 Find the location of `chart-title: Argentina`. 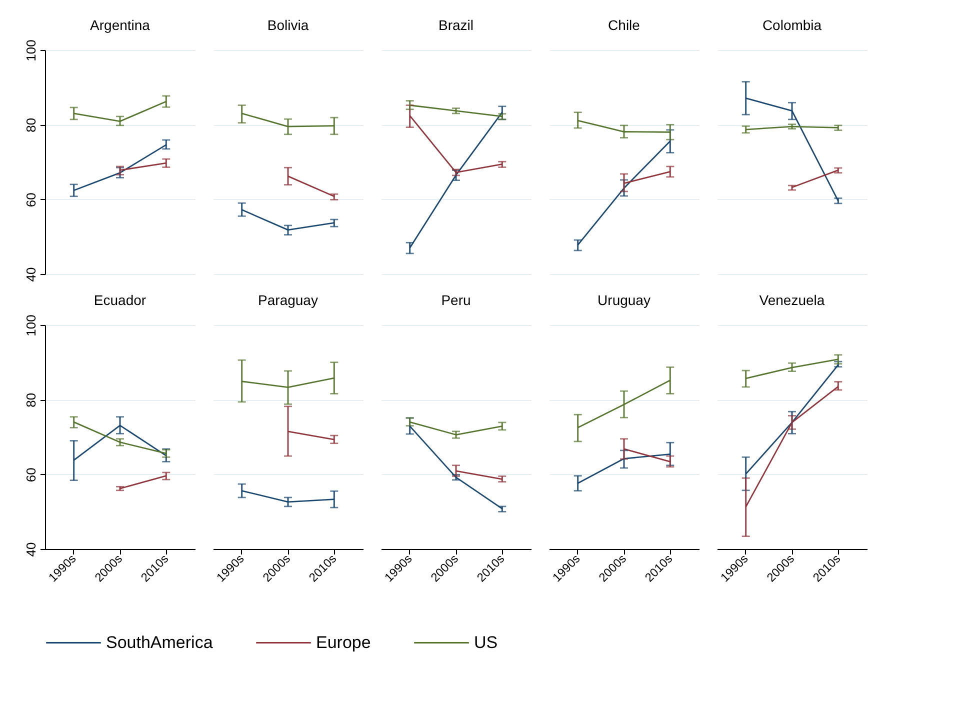

chart-title: Argentina is located at coordinates (120, 25).